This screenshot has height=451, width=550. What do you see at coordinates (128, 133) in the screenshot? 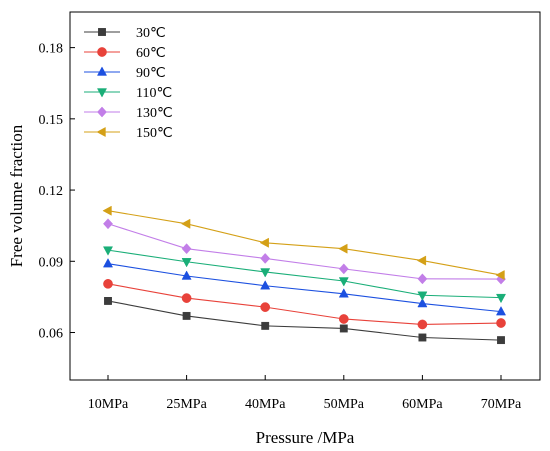
I see `legend-entry: 150℃` at bounding box center [128, 133].